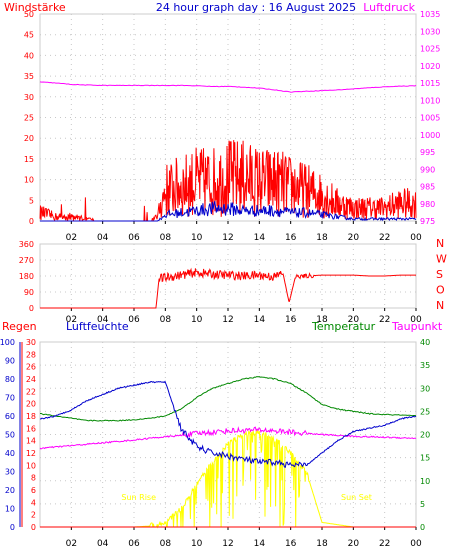  Describe the element at coordinates (256, 7) in the screenshot. I see `chart-title: 24 hour graph day : 16 August 2025` at that location.